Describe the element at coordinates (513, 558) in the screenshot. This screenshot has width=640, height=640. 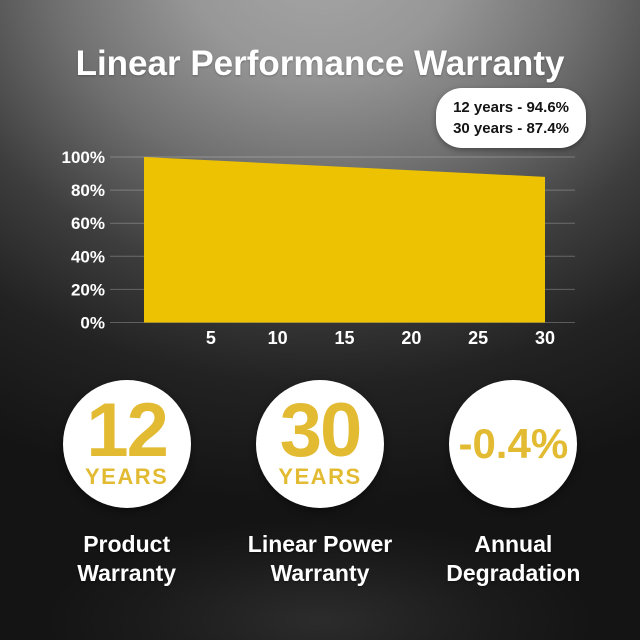
I see `stat-caption: Annual Degradation` at that location.